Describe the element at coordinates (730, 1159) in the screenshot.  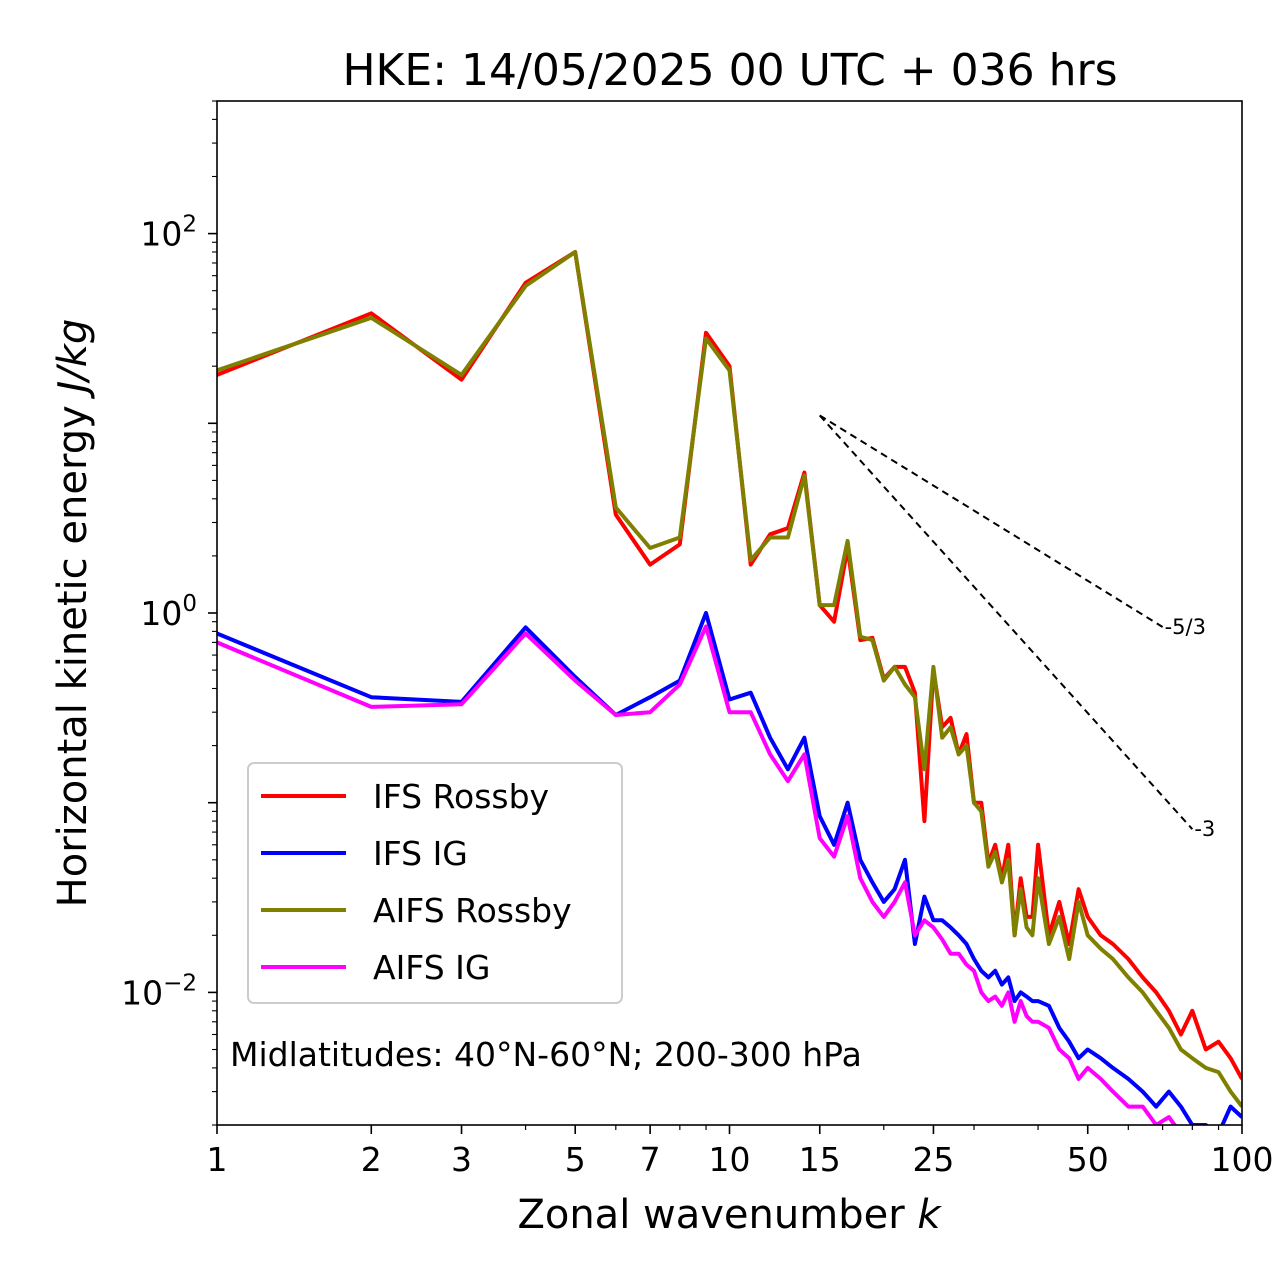
I see `x-tick-label: 10` at that location.